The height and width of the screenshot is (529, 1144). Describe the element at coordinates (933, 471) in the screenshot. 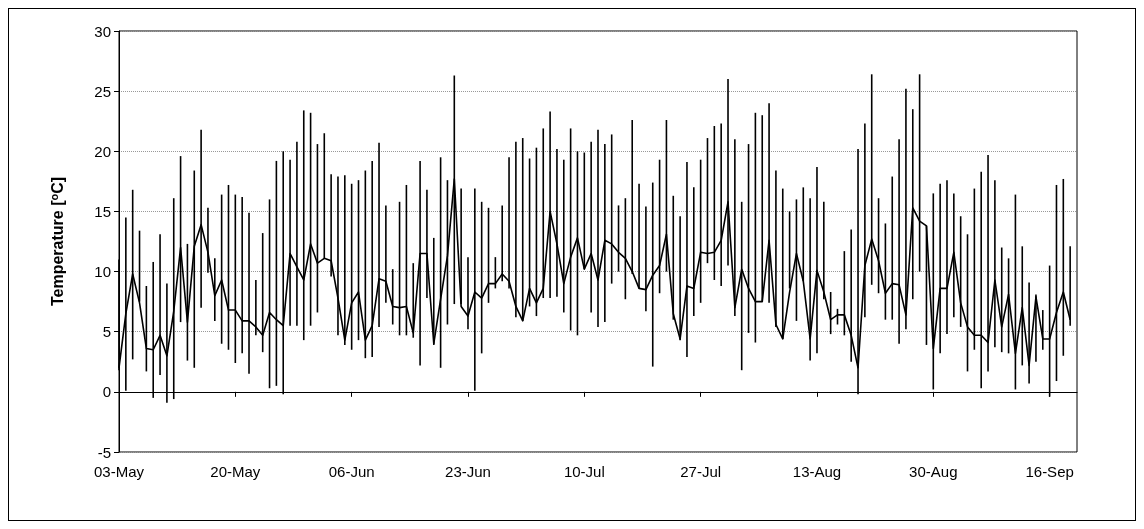

I see `x-tick-label: 30-Aug` at that location.